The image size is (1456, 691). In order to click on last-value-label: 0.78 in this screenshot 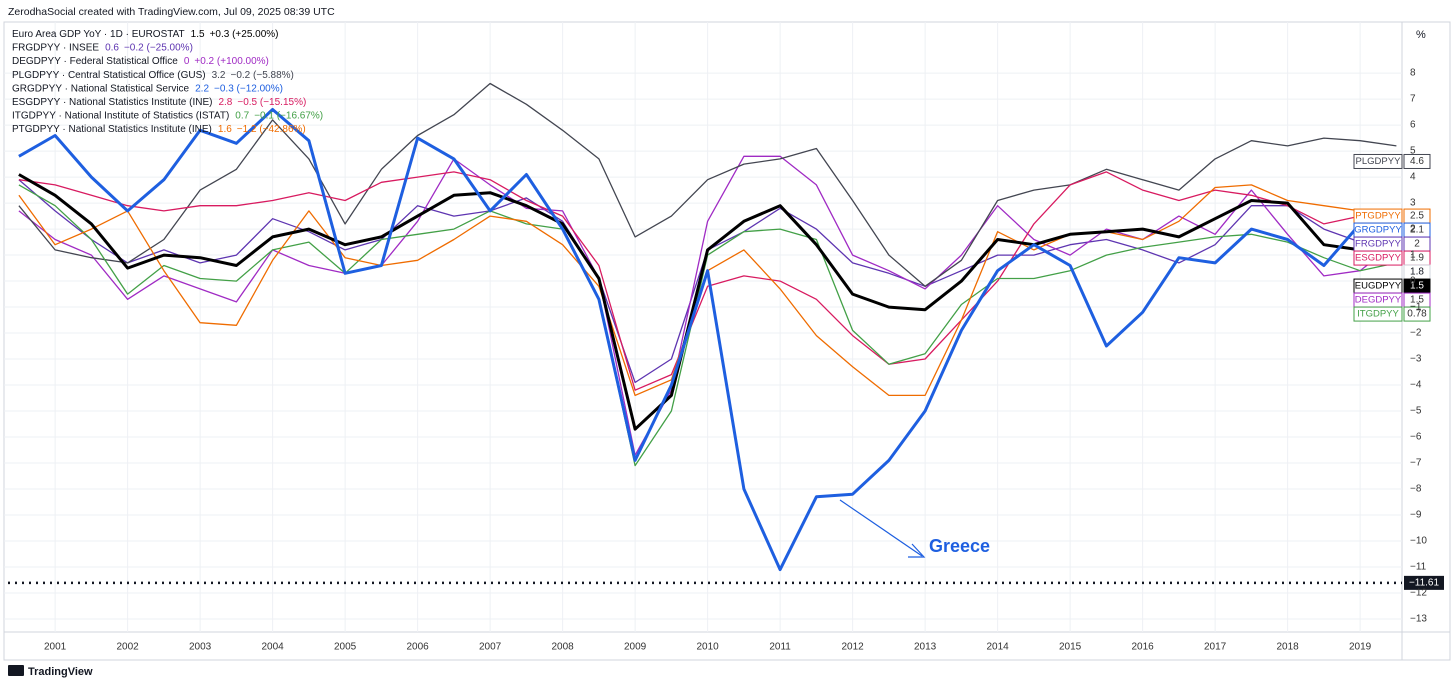, I will do `click(1417, 314)`.